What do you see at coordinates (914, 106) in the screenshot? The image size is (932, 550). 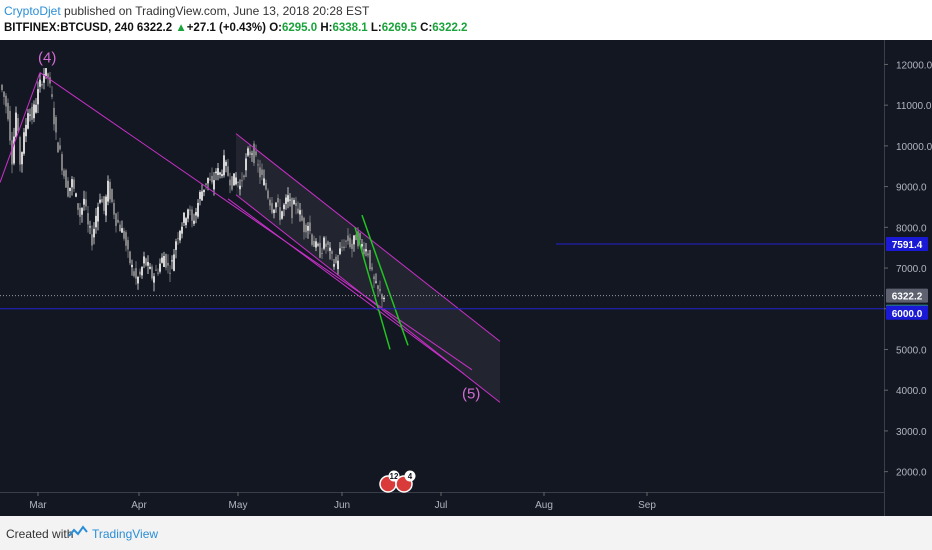 I see `price-tick-label: 11000.0` at bounding box center [914, 106].